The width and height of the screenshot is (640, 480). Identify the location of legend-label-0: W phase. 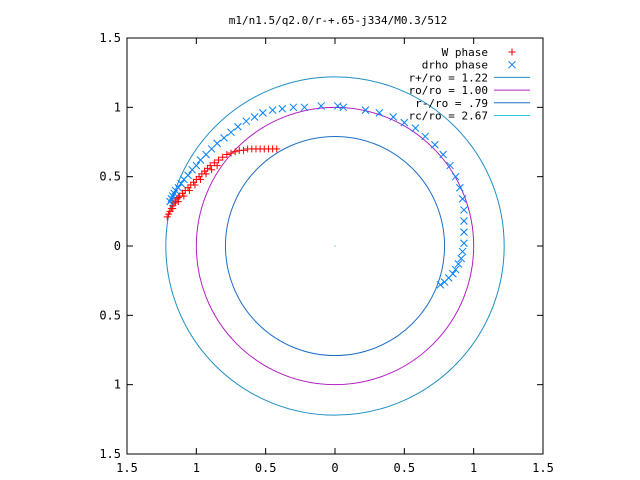
(465, 52).